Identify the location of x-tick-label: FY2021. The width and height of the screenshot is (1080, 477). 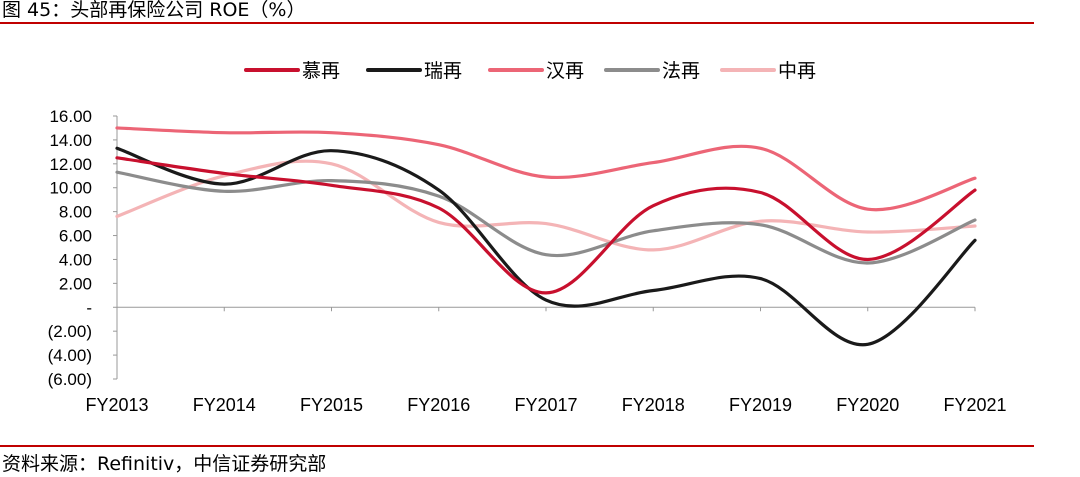
(974, 405).